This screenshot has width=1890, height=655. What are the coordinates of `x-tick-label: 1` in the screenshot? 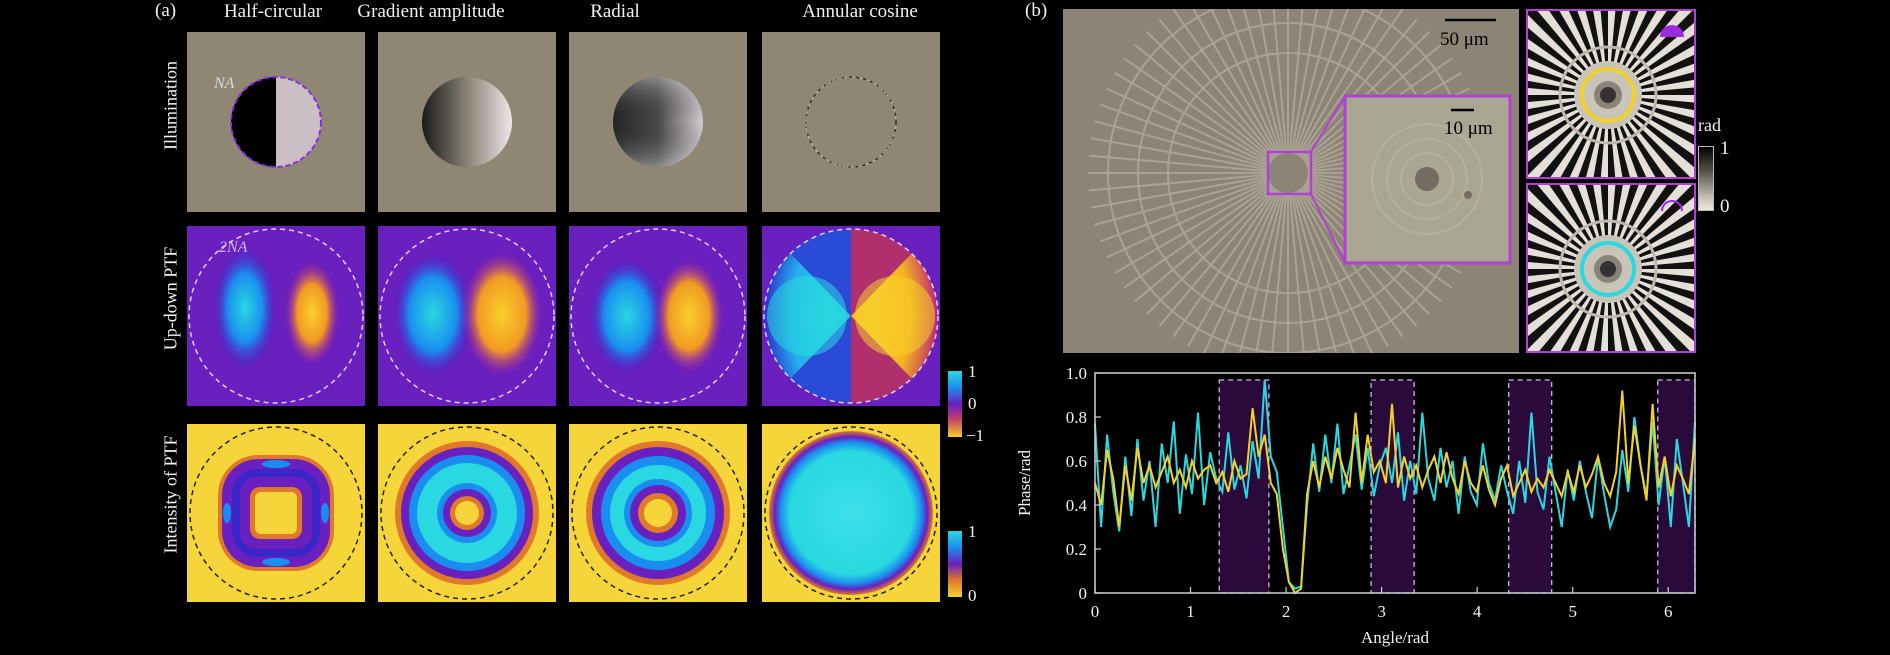 It's located at (1190, 611).